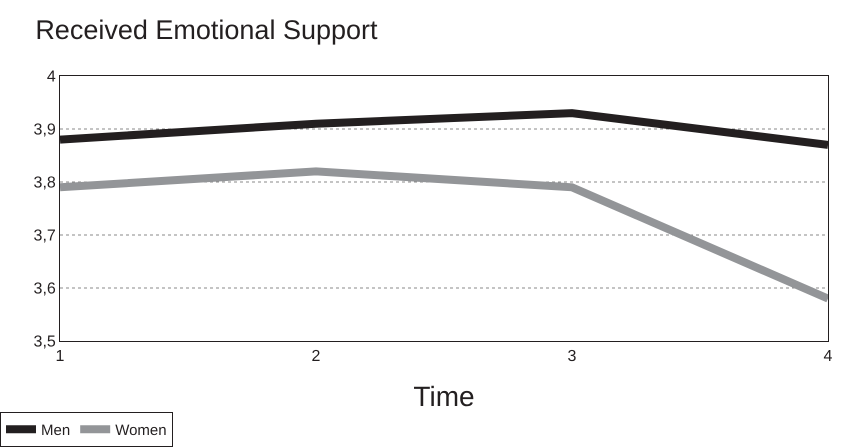 The image size is (841, 447). What do you see at coordinates (45, 183) in the screenshot?
I see `y-tick-label: 3,8` at bounding box center [45, 183].